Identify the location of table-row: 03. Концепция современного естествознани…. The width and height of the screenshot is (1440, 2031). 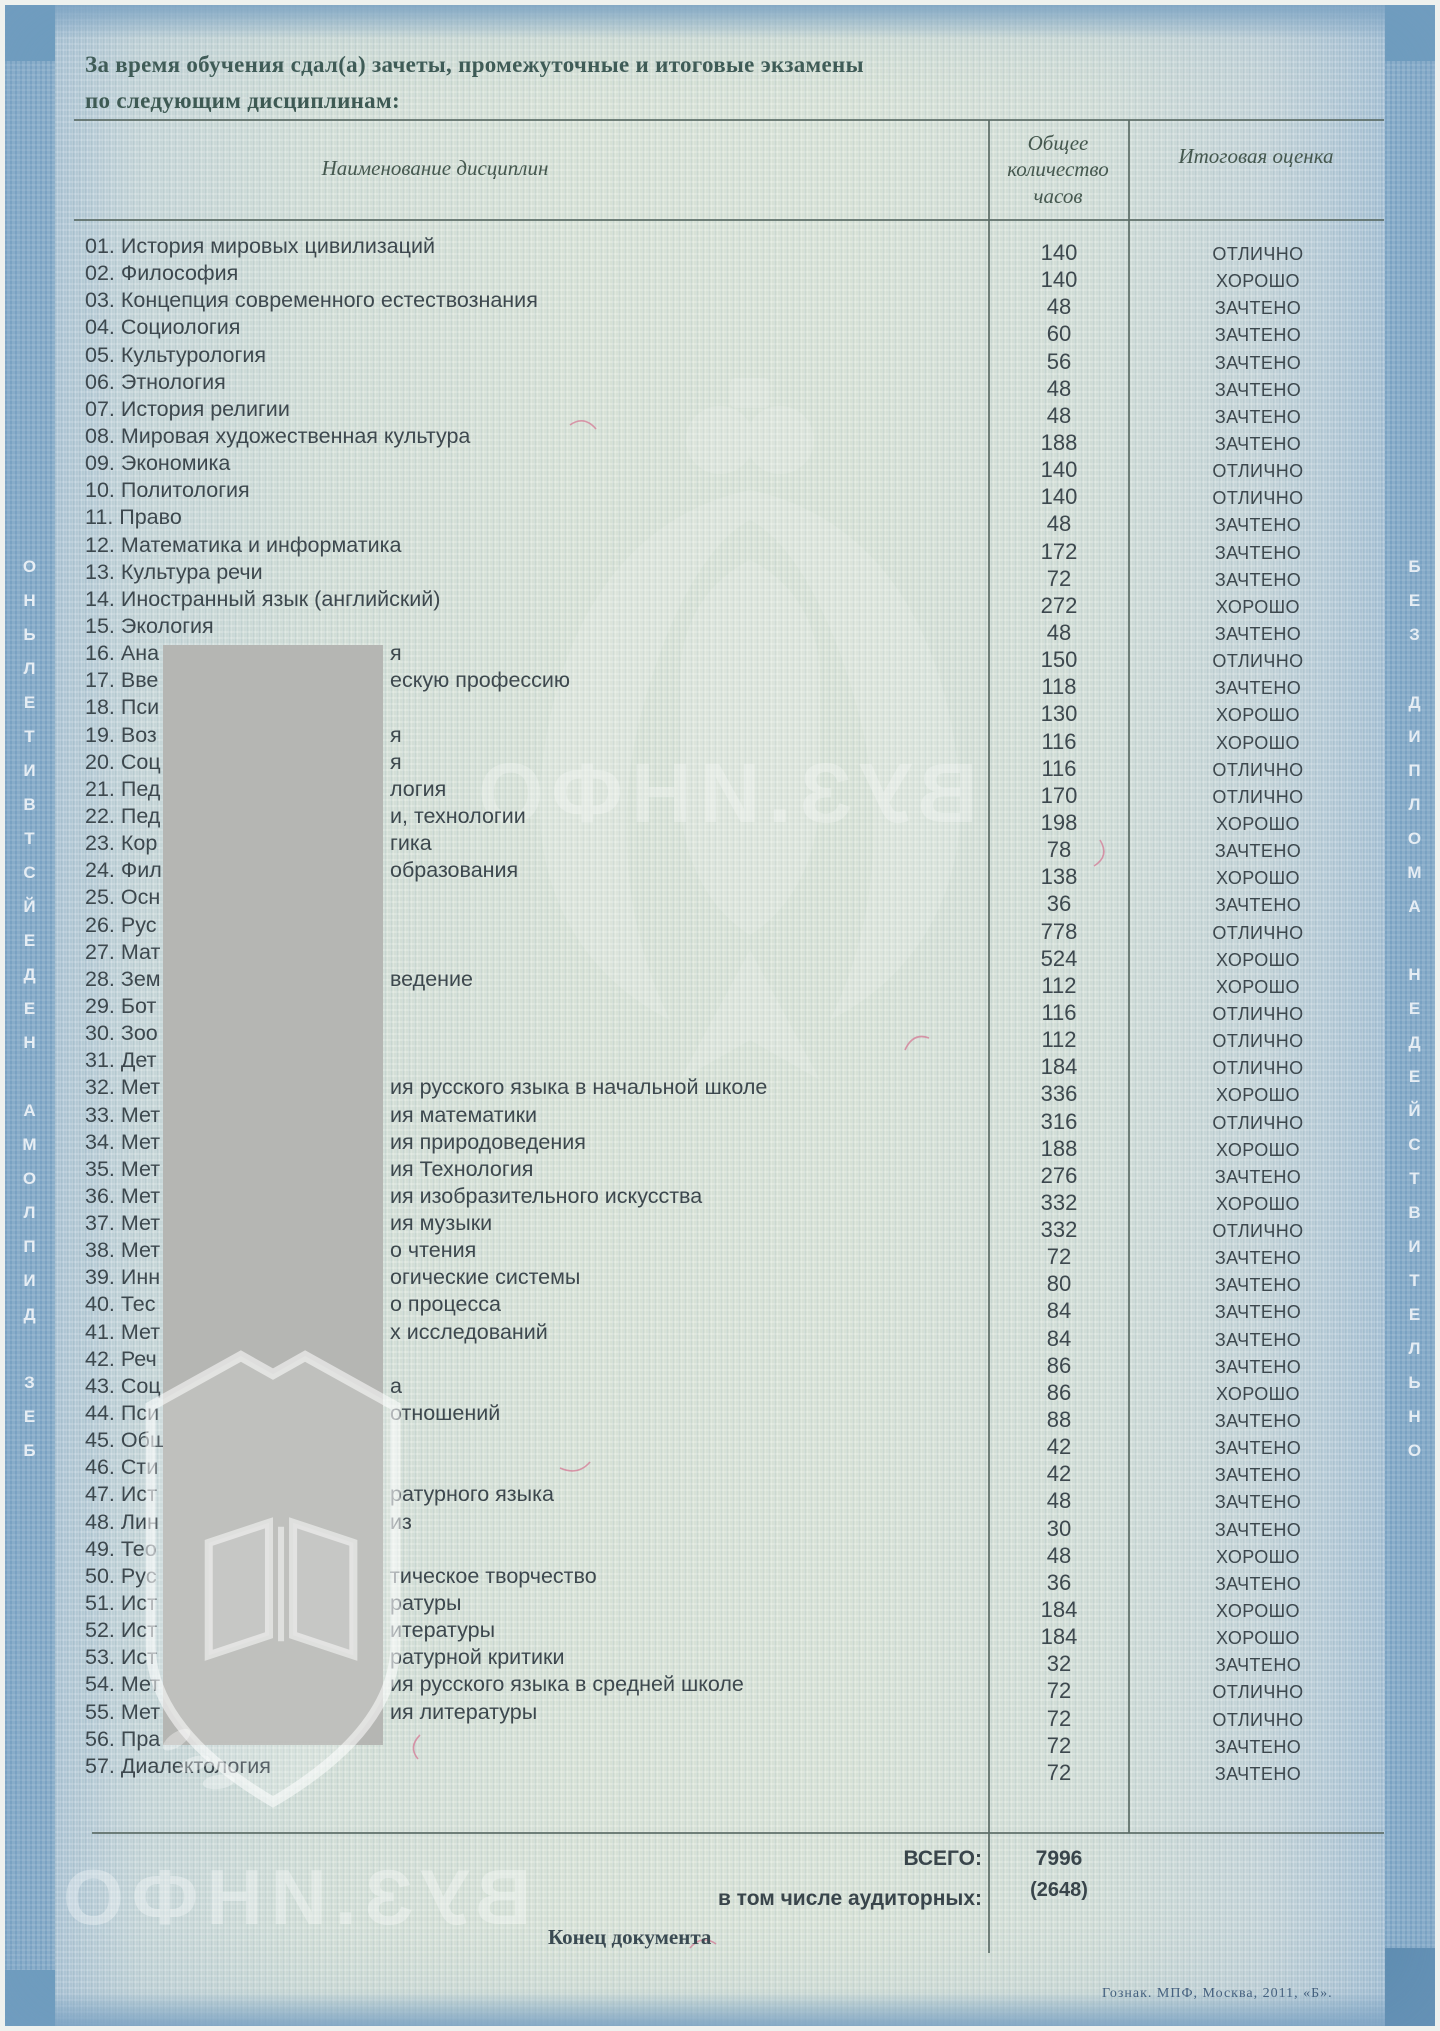
(735, 302).